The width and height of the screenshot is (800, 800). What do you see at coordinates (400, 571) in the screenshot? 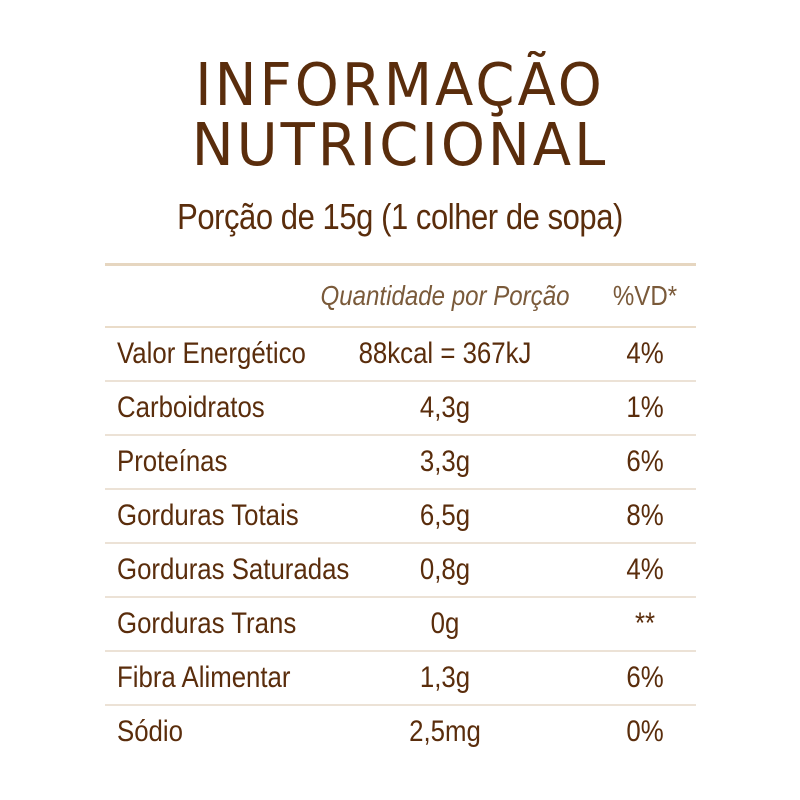
I see `table-row: Gorduras Saturadas 0,8g 4%` at bounding box center [400, 571].